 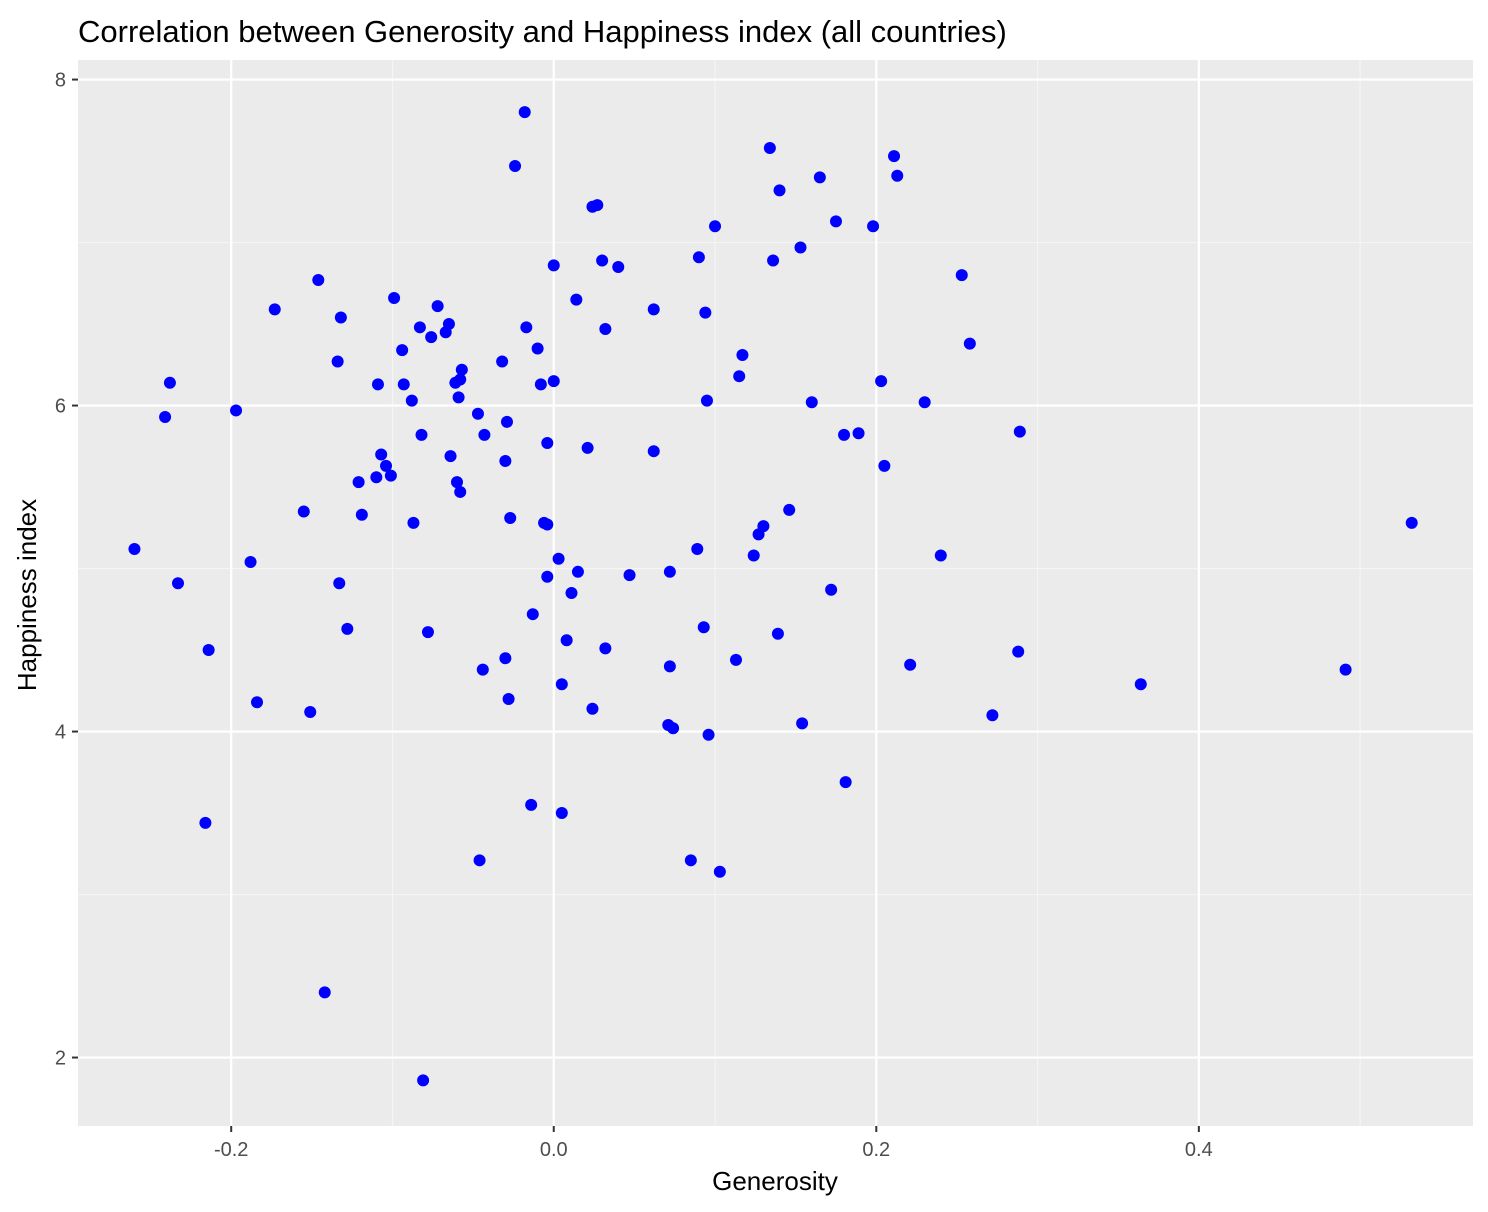 I want to click on y-tick-label: 6, so click(x=60, y=407).